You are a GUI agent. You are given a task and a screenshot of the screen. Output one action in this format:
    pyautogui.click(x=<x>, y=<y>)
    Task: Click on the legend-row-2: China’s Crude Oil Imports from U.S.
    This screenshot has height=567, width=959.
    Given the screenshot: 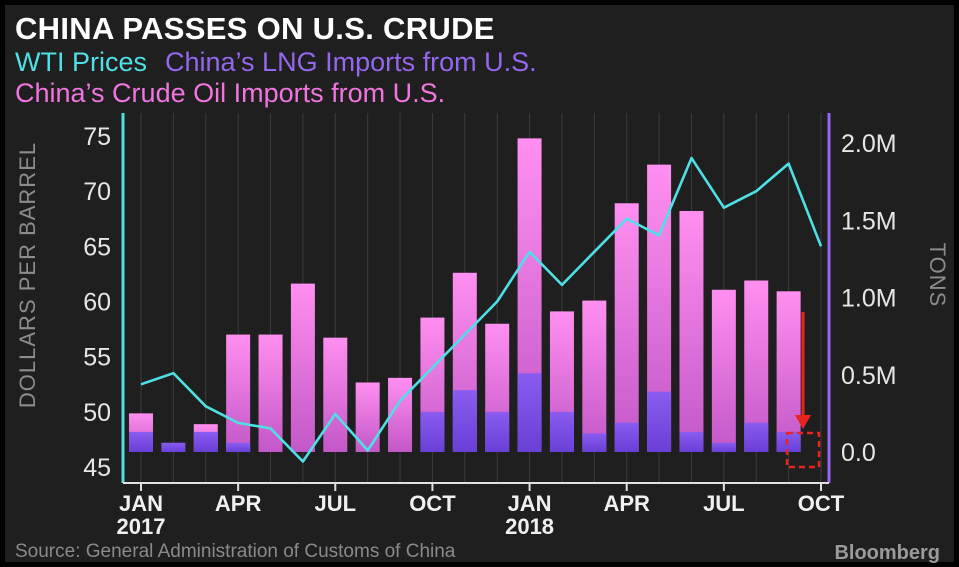 What is the action you would take?
    pyautogui.click(x=230, y=93)
    